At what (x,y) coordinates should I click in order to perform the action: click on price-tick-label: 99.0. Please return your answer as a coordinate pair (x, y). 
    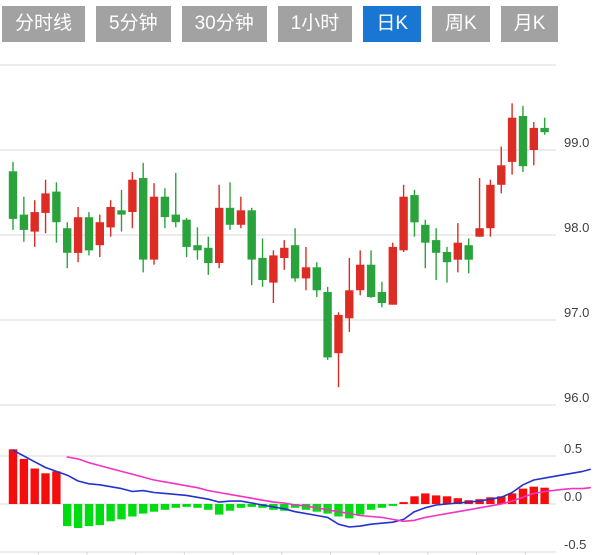
    Looking at the image, I should click on (576, 142).